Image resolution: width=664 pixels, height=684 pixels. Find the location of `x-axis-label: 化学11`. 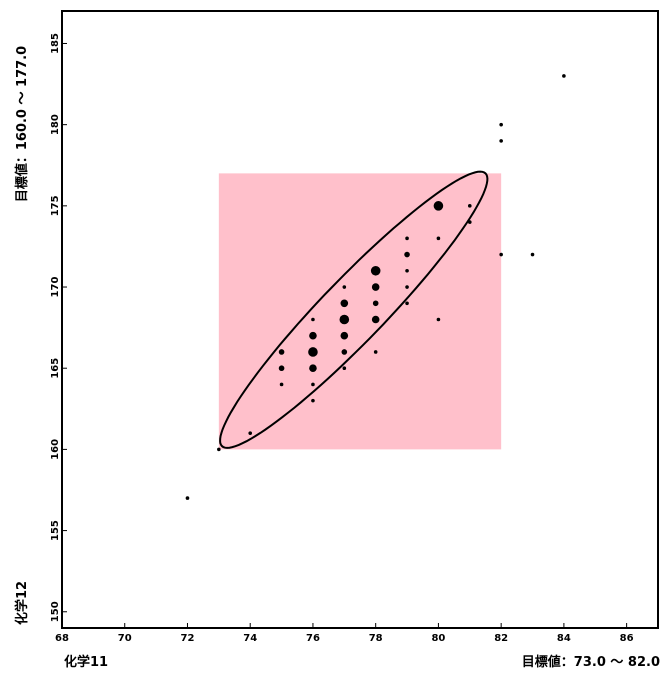

x-axis-label: 化学11 is located at coordinates (86, 662).